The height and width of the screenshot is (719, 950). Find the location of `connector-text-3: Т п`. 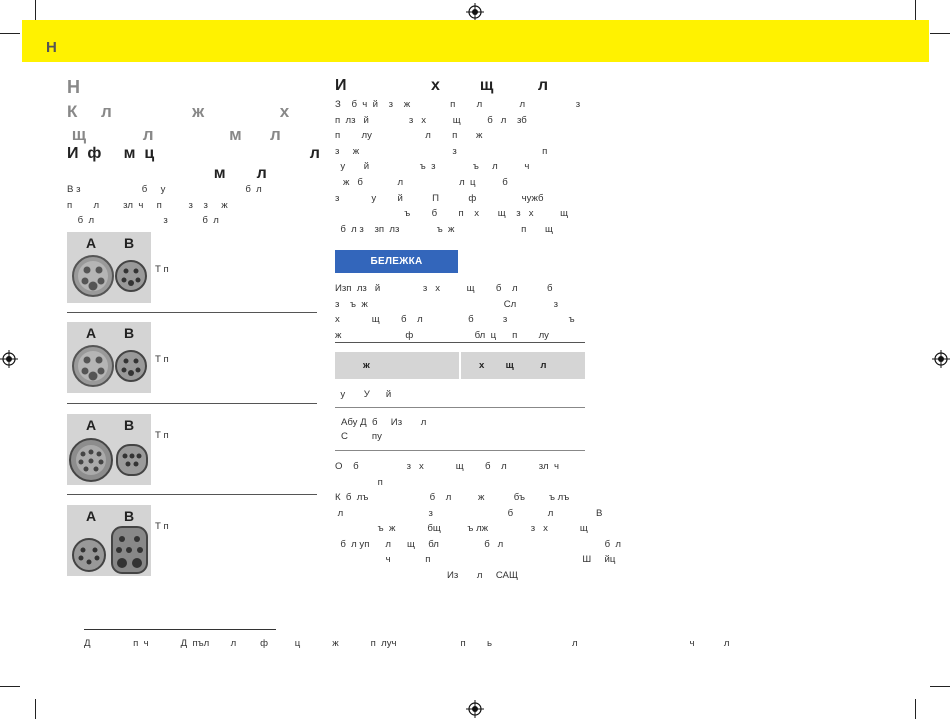

connector-text-3: Т п is located at coordinates (162, 435).